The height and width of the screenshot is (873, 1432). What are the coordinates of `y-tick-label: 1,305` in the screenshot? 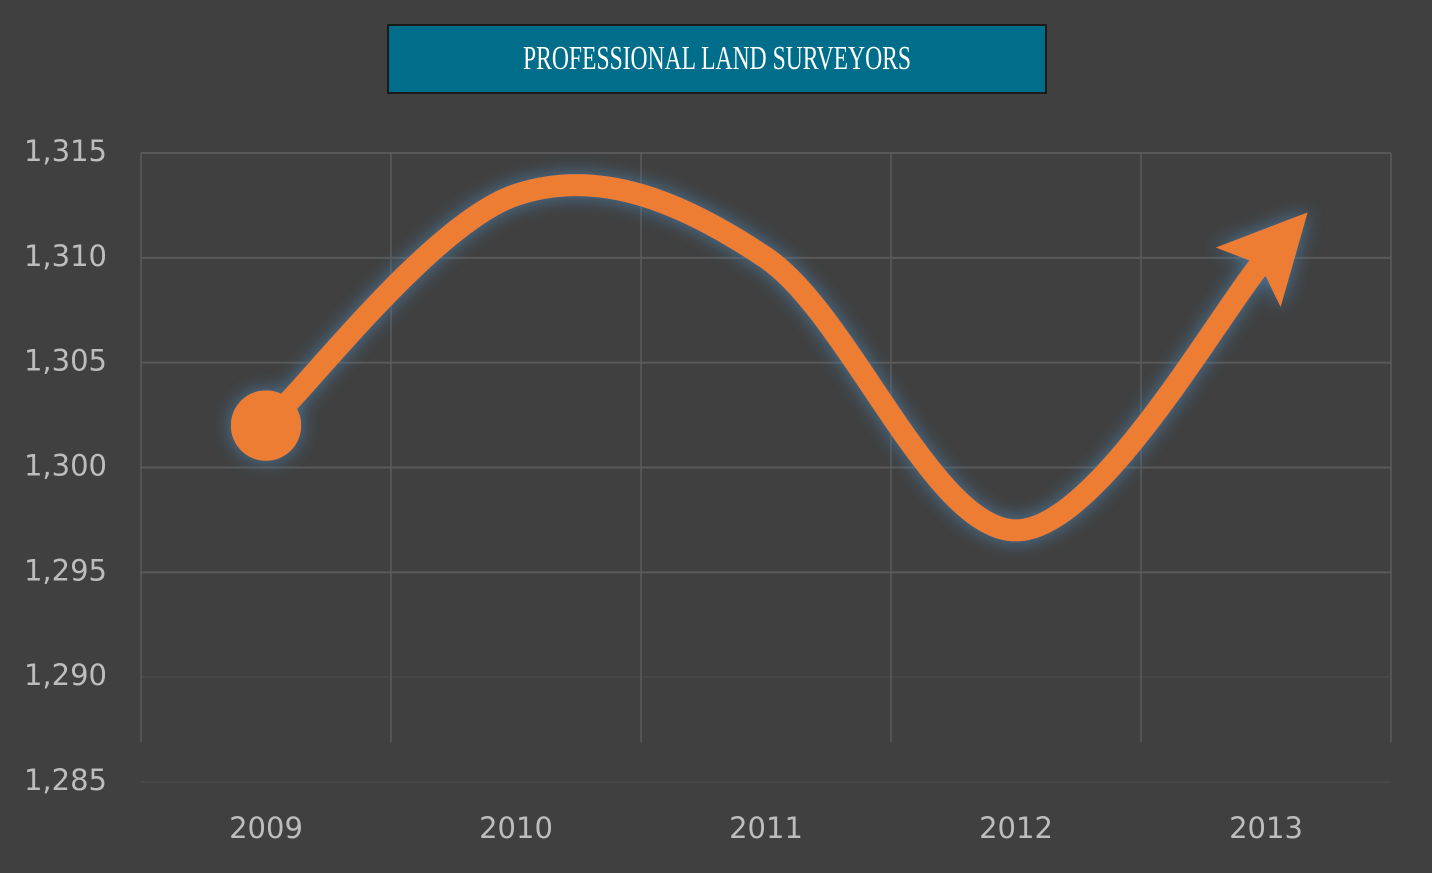 It's located at (65, 361).